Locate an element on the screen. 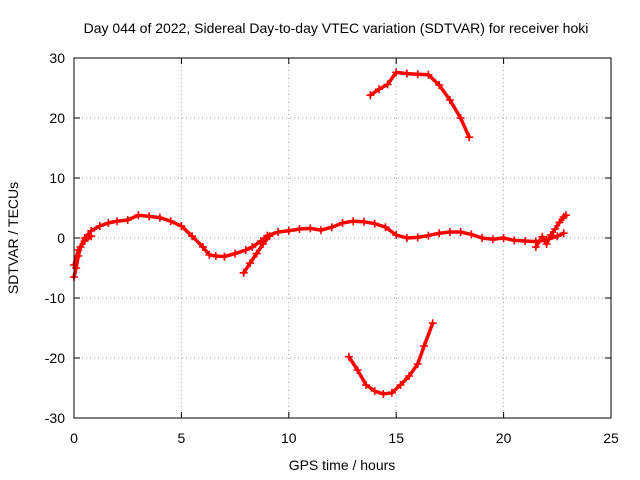  x-tick-label: 5 is located at coordinates (182, 438).